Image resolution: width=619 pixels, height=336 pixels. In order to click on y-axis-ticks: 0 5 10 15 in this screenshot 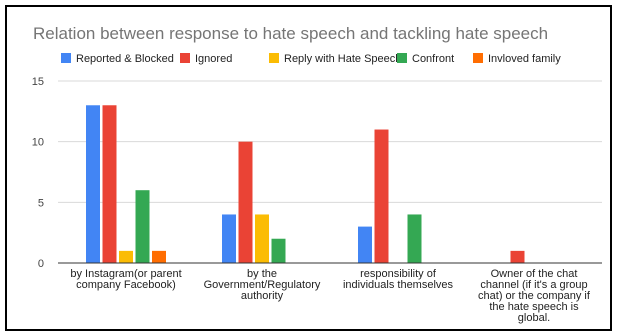, I will do `click(38, 173)`.